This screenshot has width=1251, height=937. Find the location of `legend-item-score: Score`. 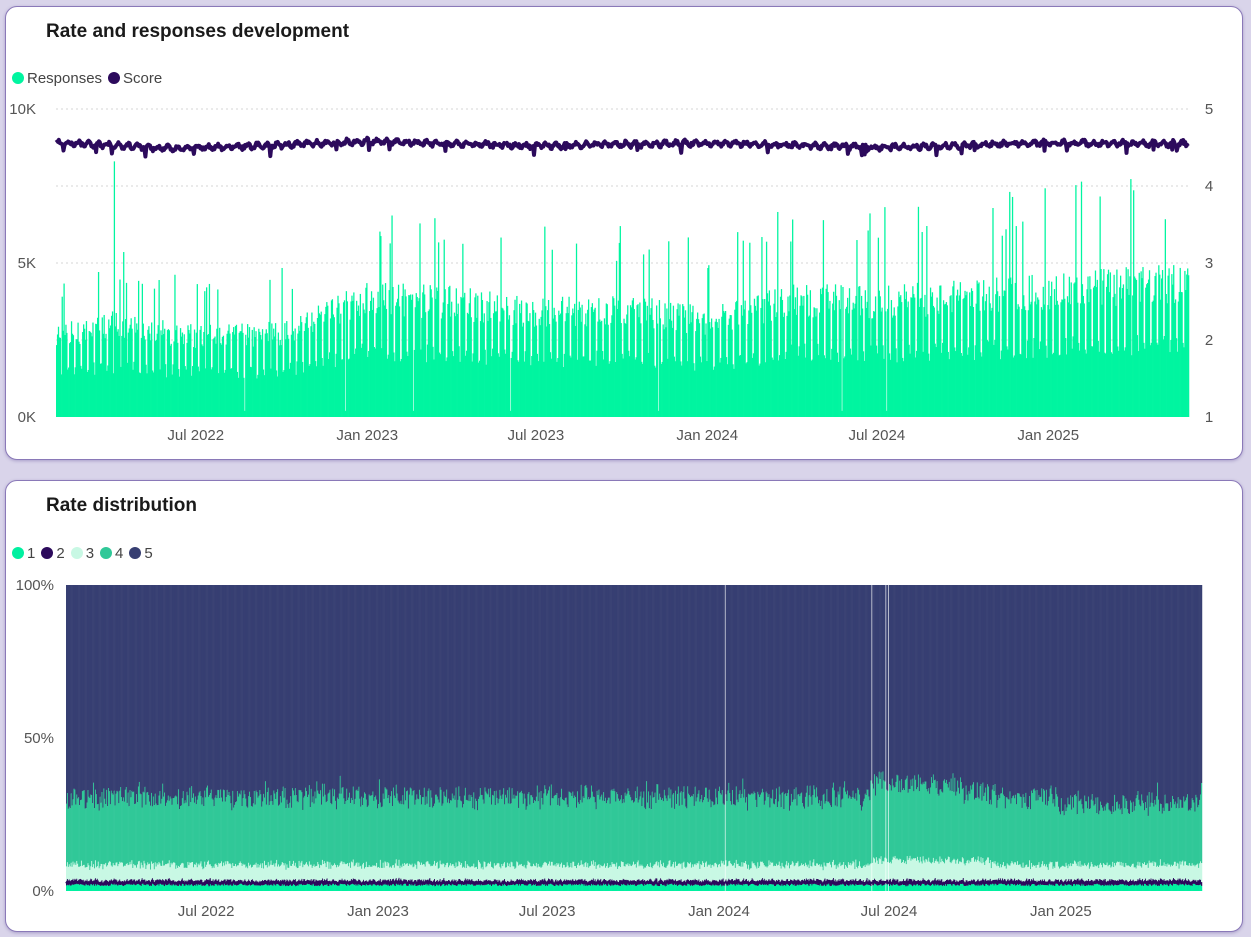

legend-item-score: Score is located at coordinates (135, 78).